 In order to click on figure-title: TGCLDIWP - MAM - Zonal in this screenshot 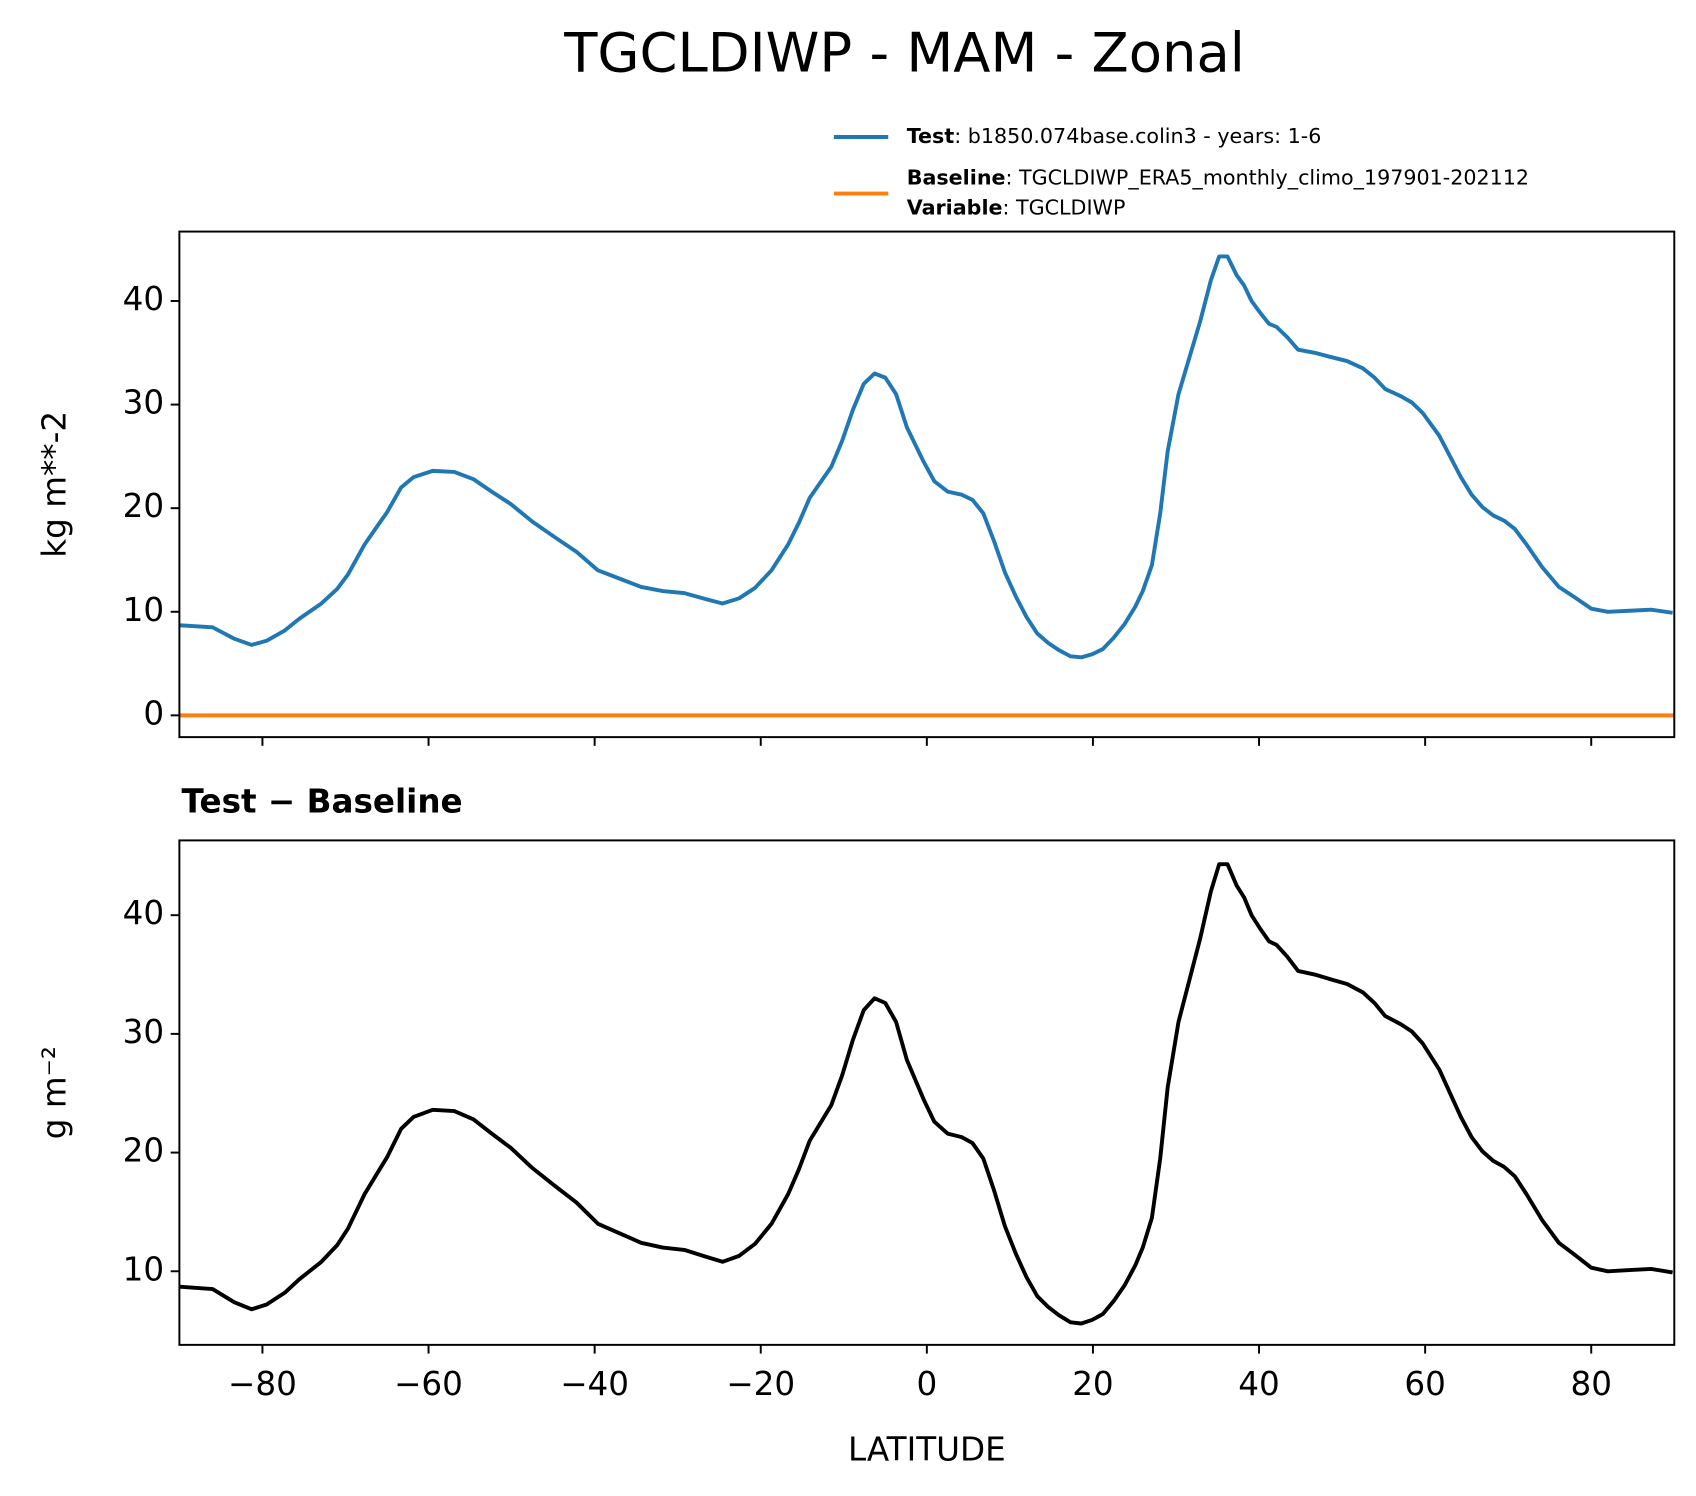, I will do `click(904, 53)`.